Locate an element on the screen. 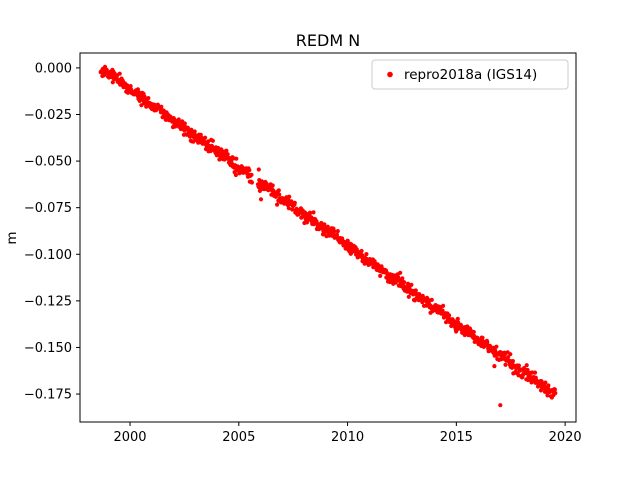  x-tick-label: 2010 is located at coordinates (347, 437).